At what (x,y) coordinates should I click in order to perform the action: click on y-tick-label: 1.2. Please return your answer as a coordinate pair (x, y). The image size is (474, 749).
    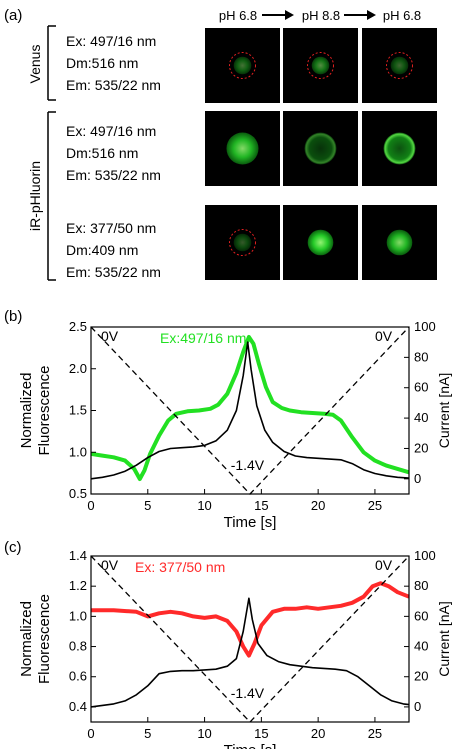
    Looking at the image, I should click on (78, 585).